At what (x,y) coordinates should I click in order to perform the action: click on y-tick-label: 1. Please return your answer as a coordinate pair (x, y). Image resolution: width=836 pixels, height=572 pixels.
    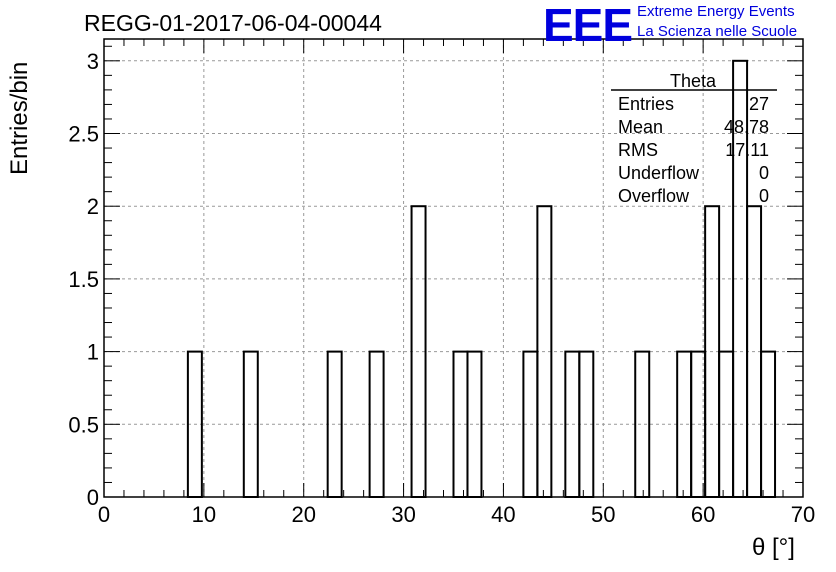
    Looking at the image, I should click on (93, 352).